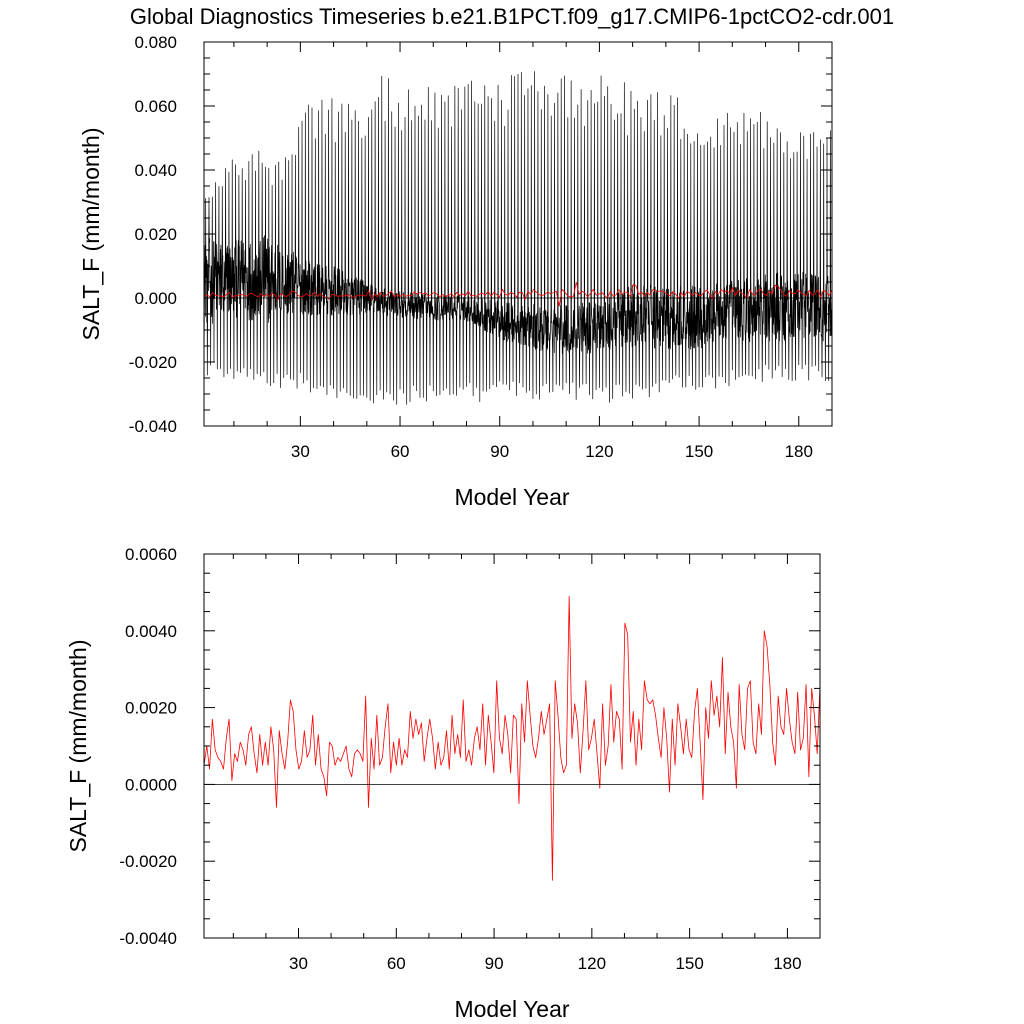 Image resolution: width=1024 pixels, height=1024 pixels. I want to click on panel-bottom-ylabel: SALT_F (mm/month), so click(78, 746).